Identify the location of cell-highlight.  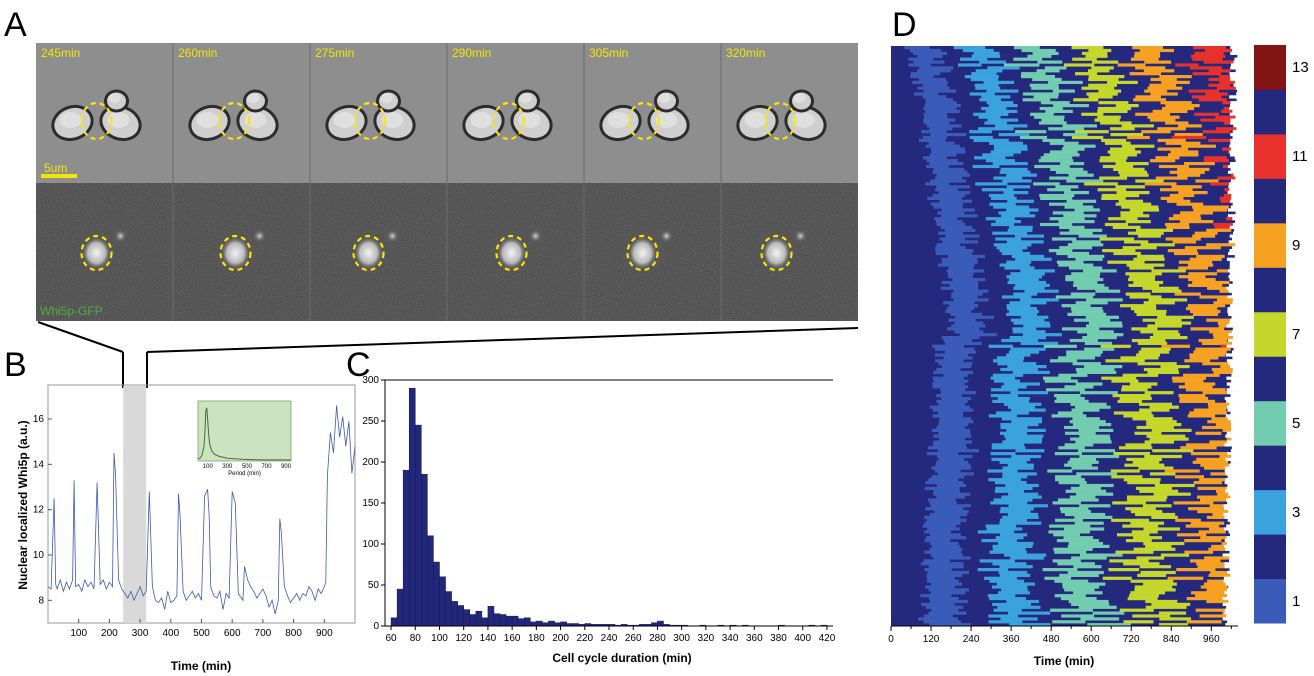
(118, 120).